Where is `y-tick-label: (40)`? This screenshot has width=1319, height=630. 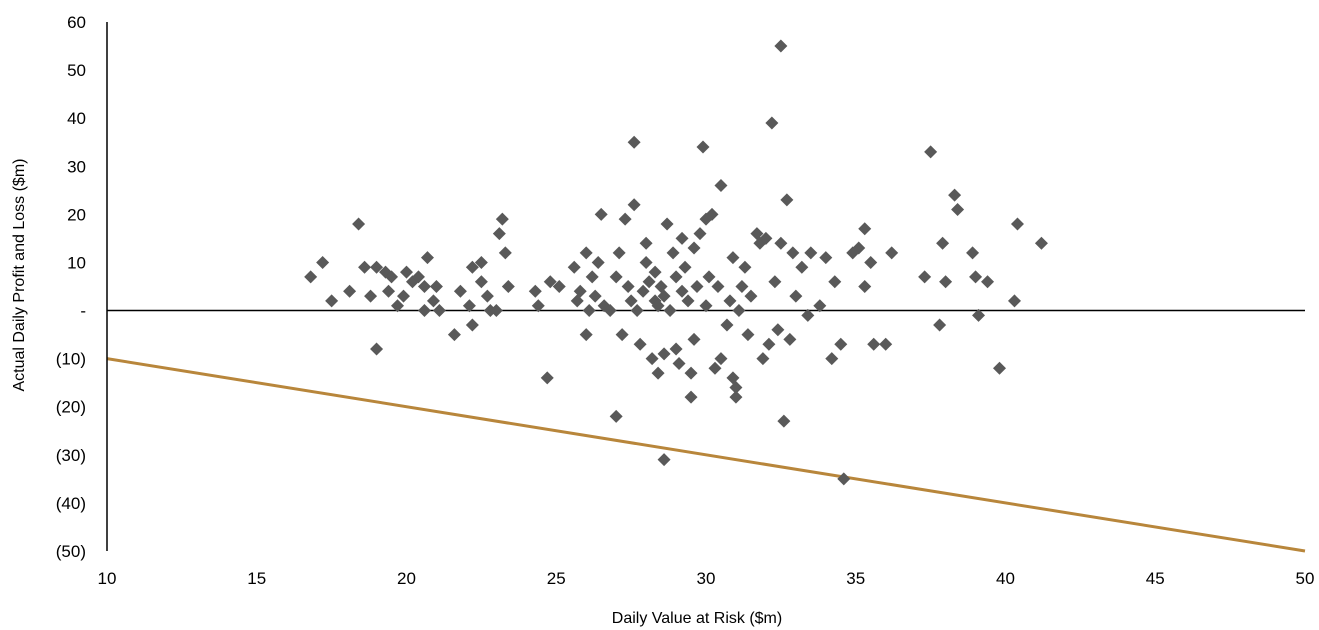
y-tick-label: (40) is located at coordinates (71, 503).